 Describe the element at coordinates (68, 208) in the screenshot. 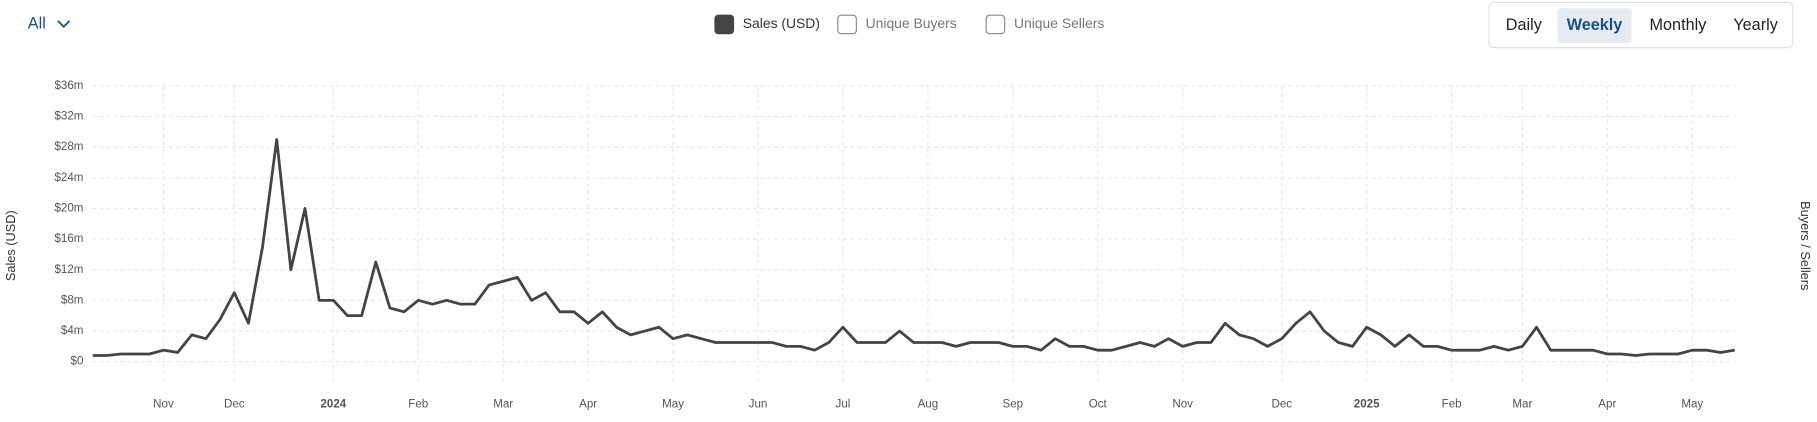

I see `y-tick-label: $20m` at that location.